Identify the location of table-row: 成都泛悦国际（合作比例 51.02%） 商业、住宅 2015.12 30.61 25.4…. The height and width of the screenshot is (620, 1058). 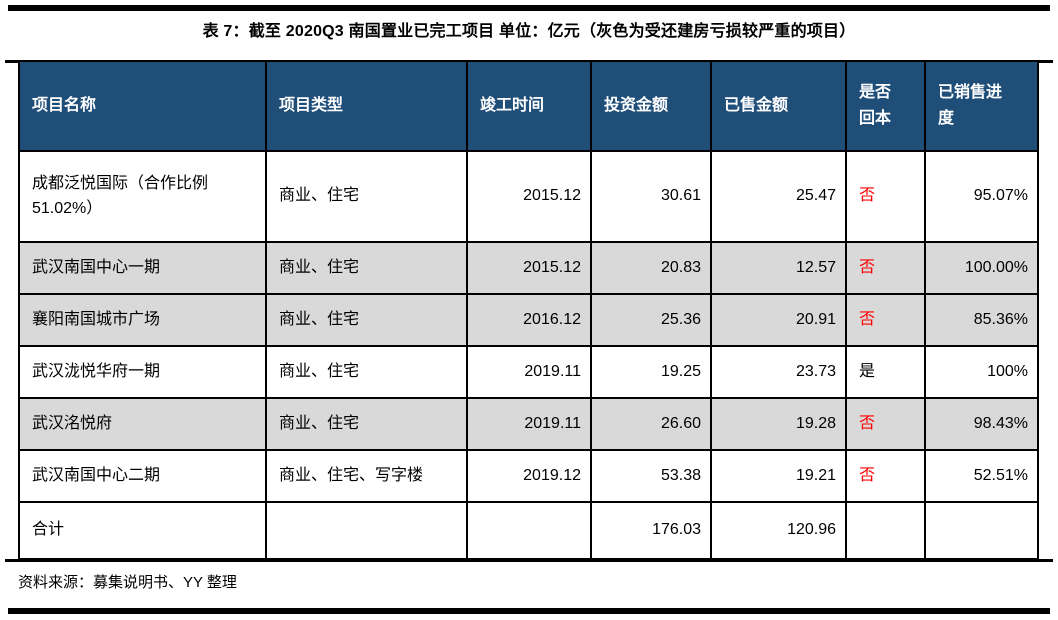
(528, 196).